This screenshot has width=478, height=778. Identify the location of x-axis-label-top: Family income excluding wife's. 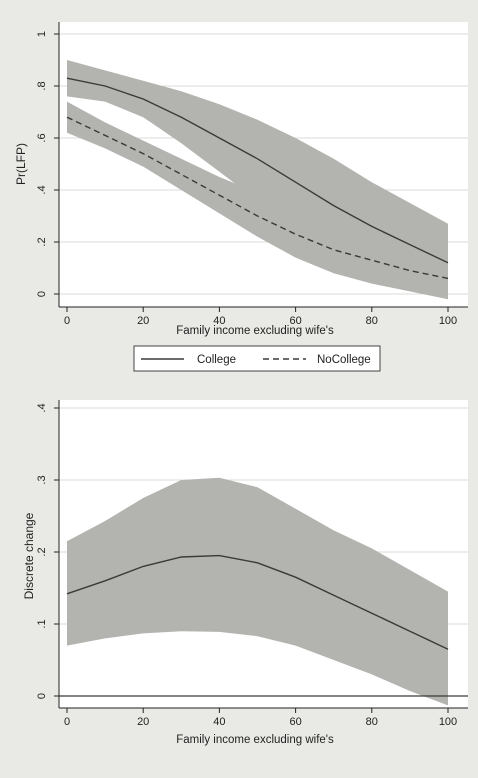
(255, 331).